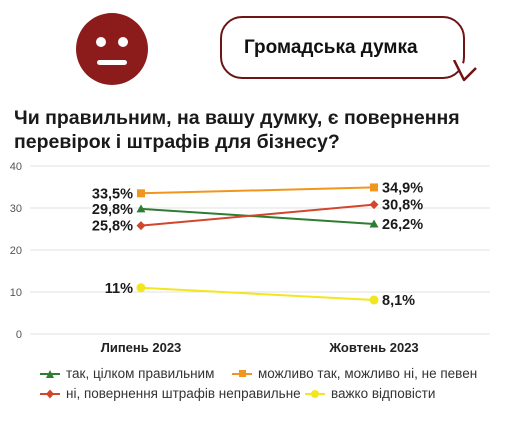 The width and height of the screenshot is (522, 433). I want to click on legend-item: так, цілком правильним, so click(127, 373).